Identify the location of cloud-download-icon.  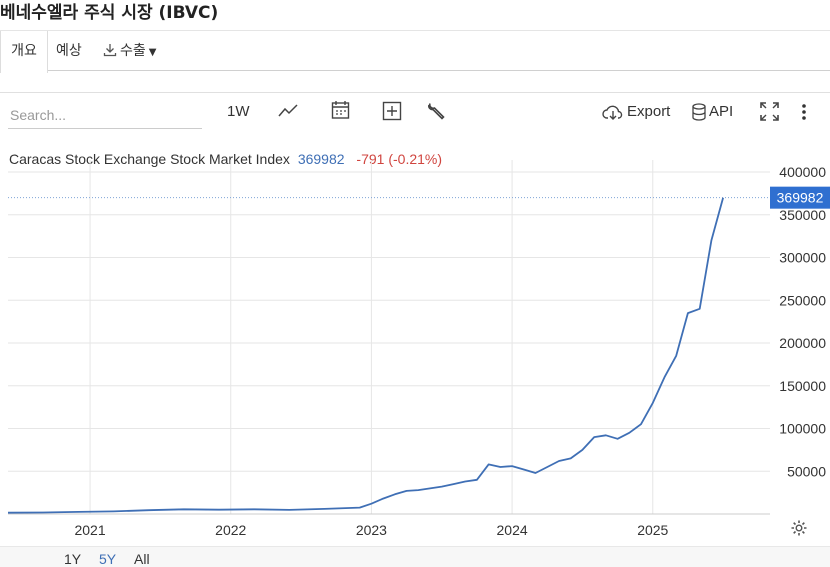
(612, 112).